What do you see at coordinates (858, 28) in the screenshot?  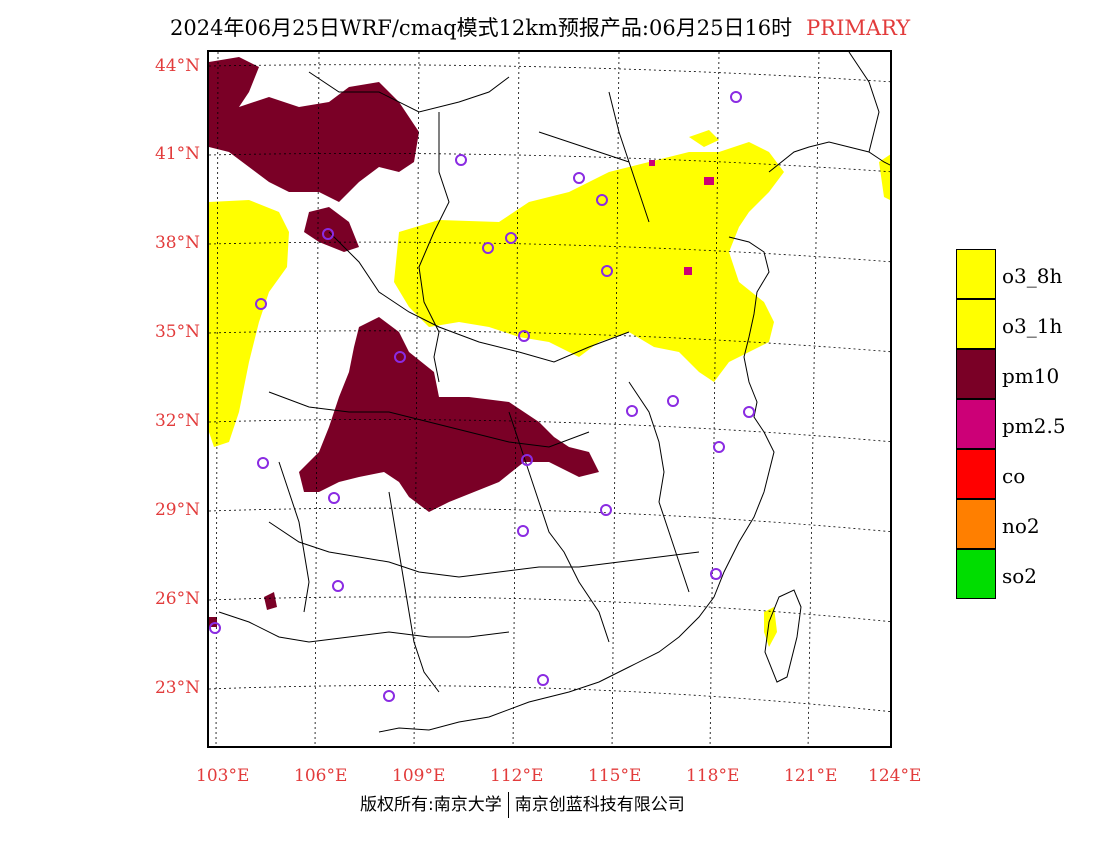 I see `title-tag: PRIMARY` at bounding box center [858, 28].